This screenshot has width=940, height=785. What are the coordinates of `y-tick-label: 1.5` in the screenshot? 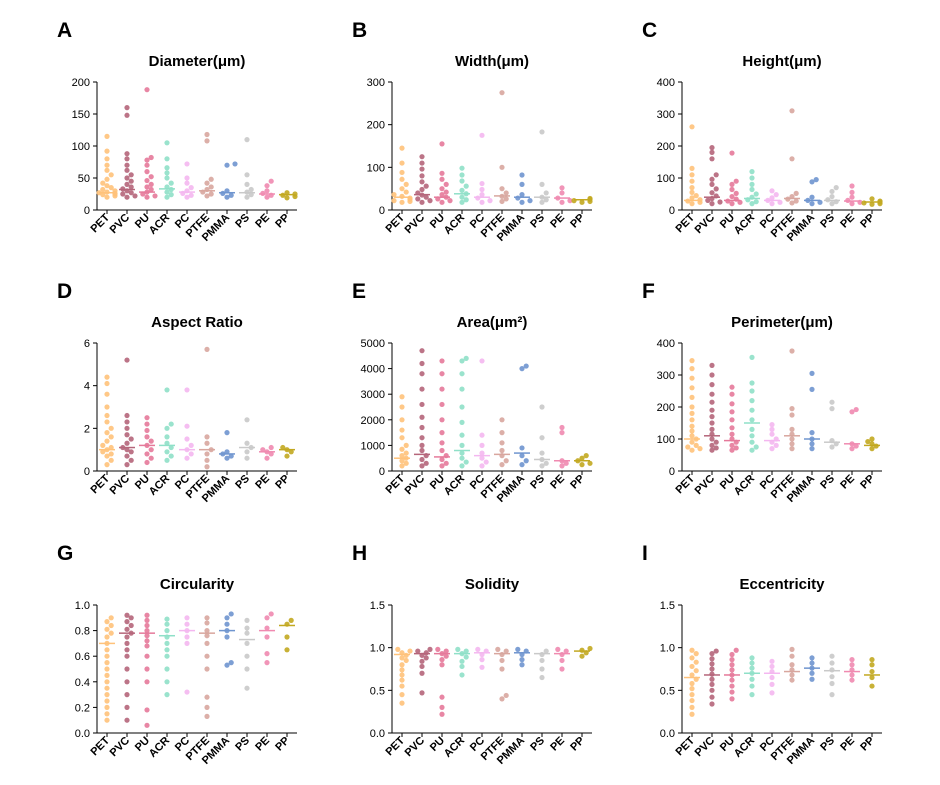 It's located at (667, 606).